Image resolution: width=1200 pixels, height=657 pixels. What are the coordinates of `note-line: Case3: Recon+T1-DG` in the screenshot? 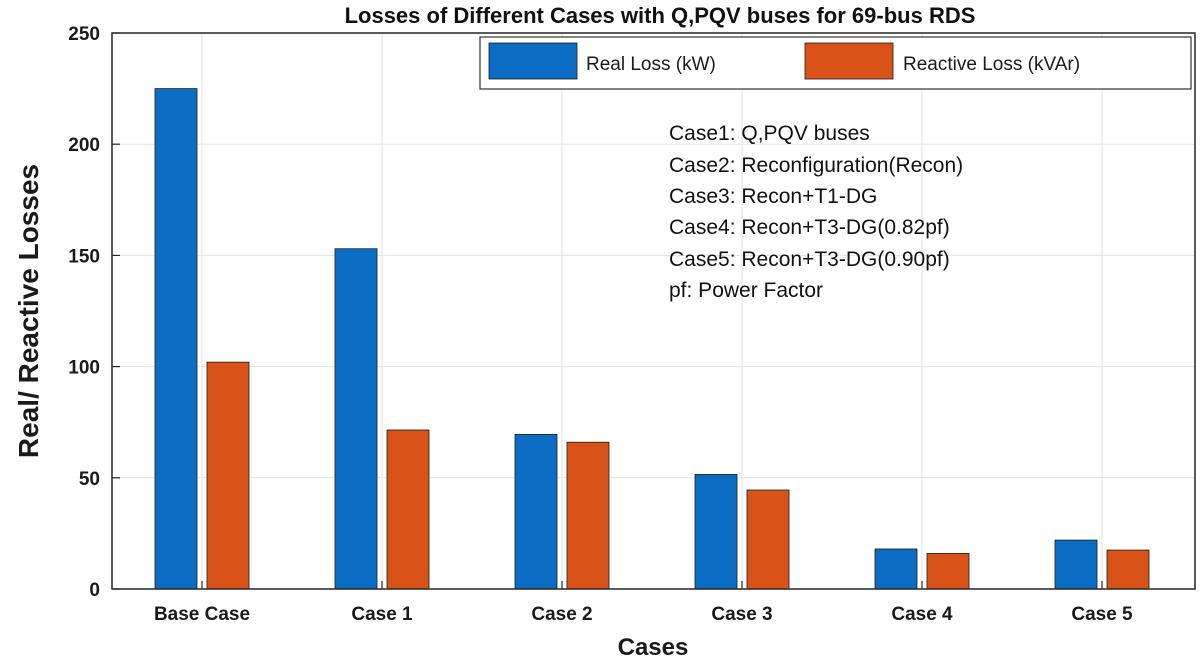 It's located at (773, 196).